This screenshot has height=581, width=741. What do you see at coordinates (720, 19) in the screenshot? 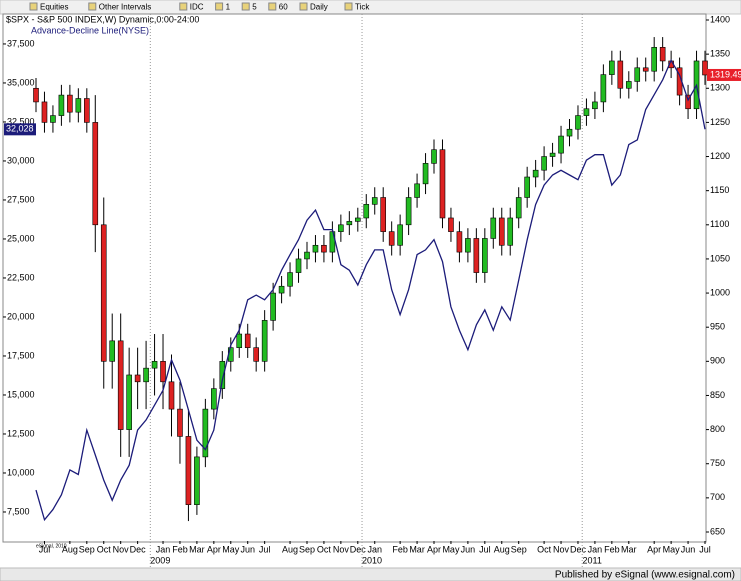
I see `y2-tick-label: 1400` at bounding box center [720, 19].